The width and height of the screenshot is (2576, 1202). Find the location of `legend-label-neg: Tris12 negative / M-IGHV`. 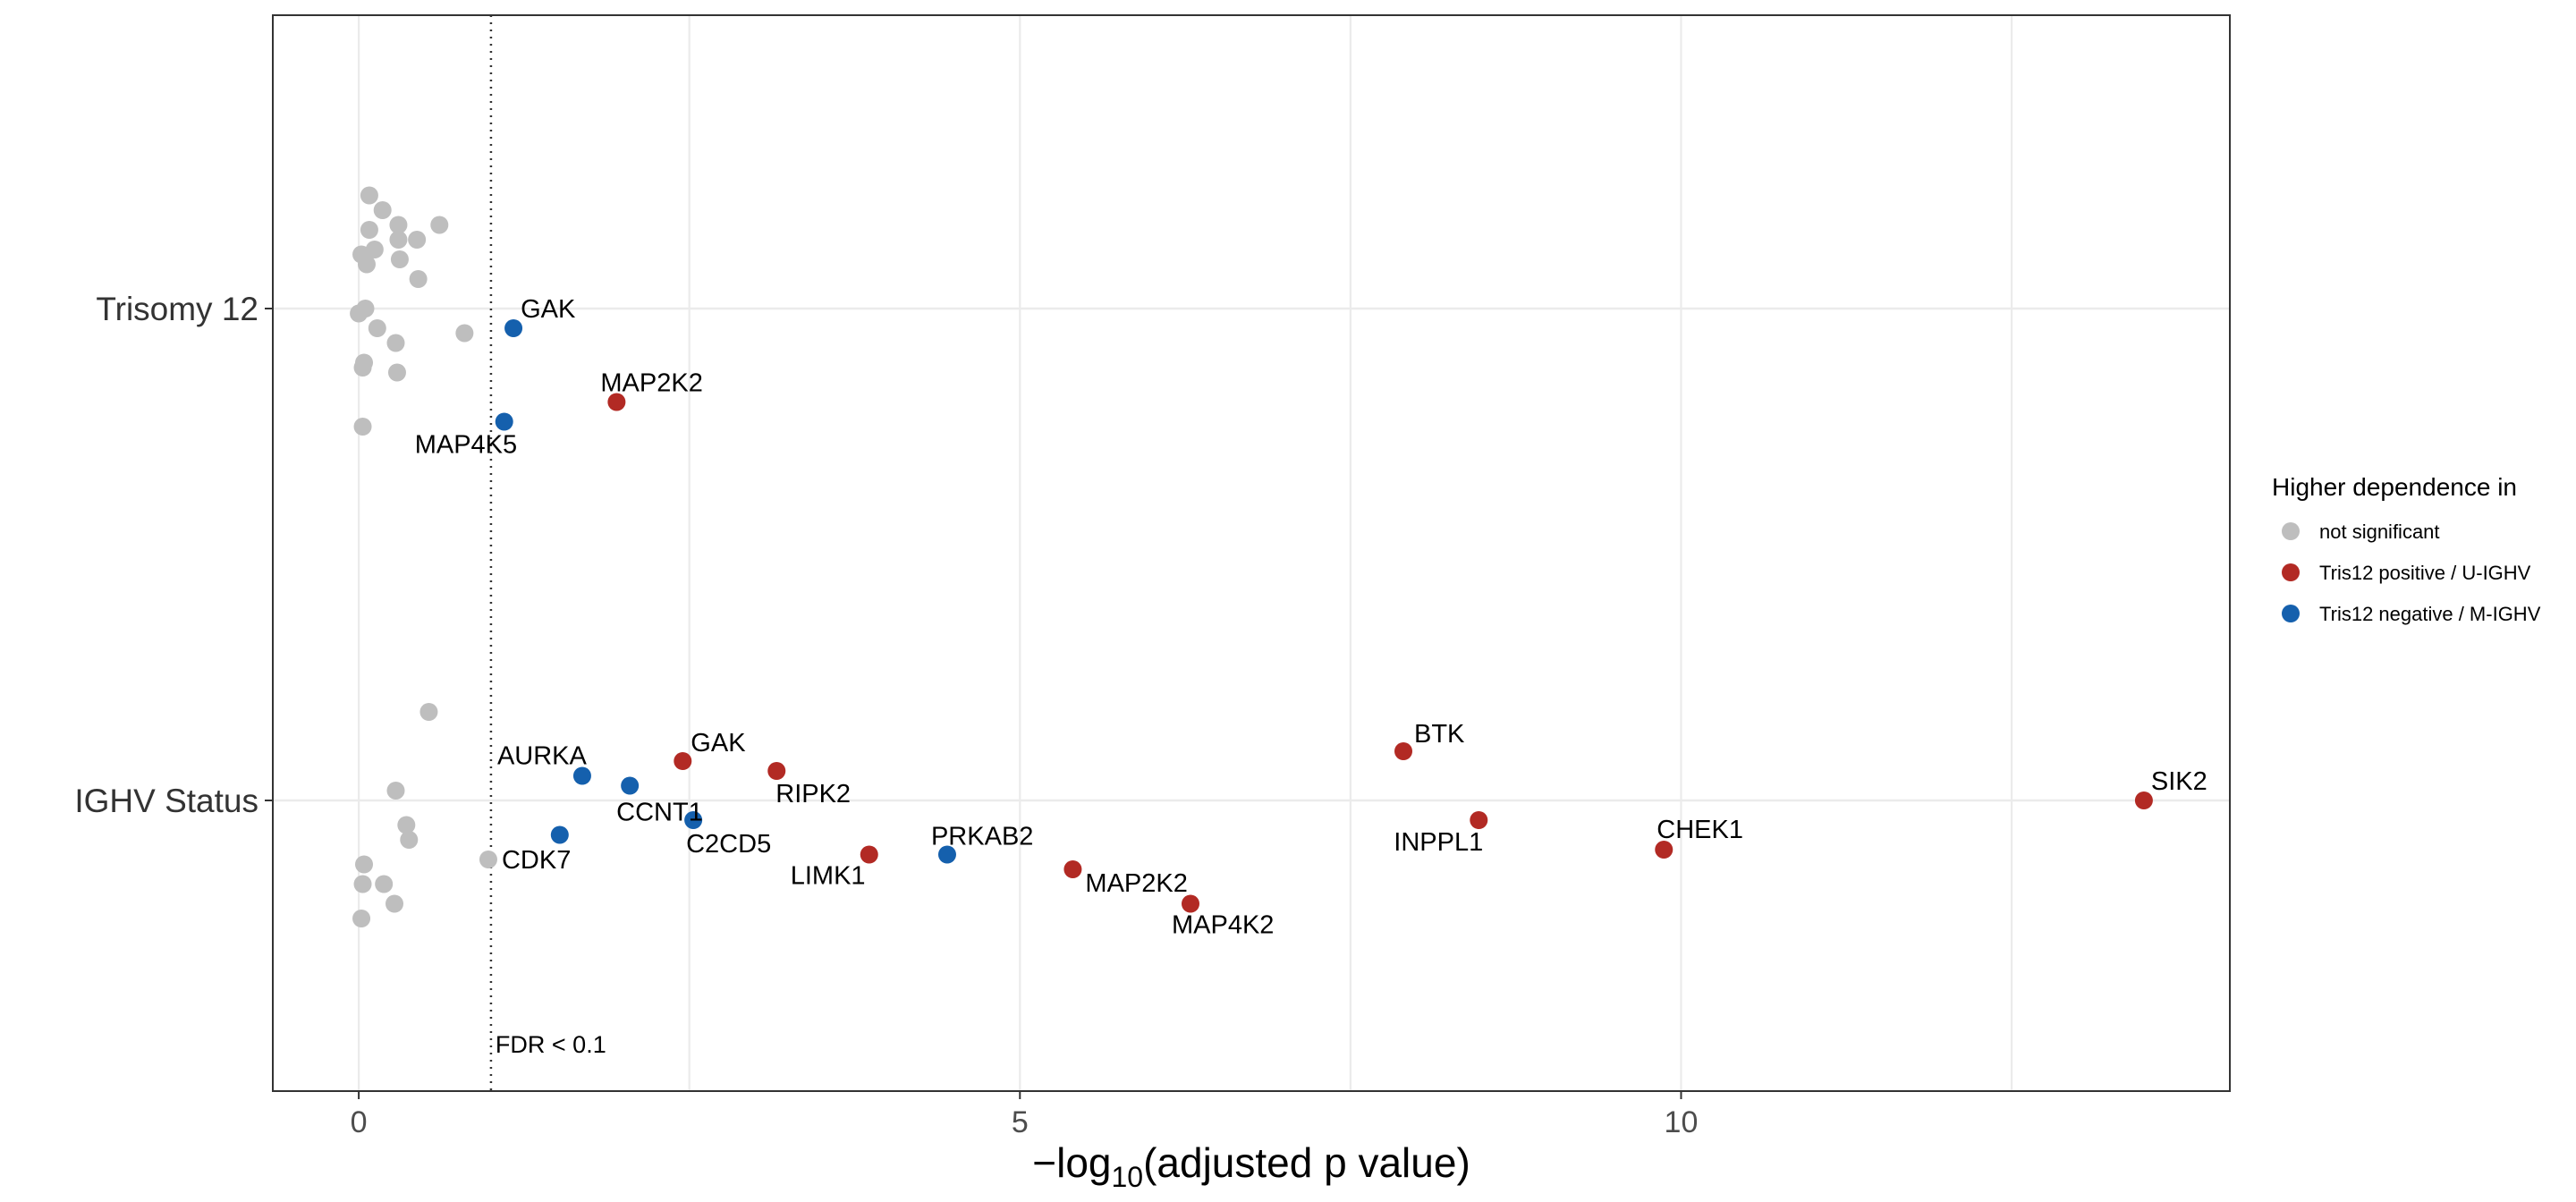

legend-label-neg: Tris12 negative / M-IGHV is located at coordinates (2430, 614).